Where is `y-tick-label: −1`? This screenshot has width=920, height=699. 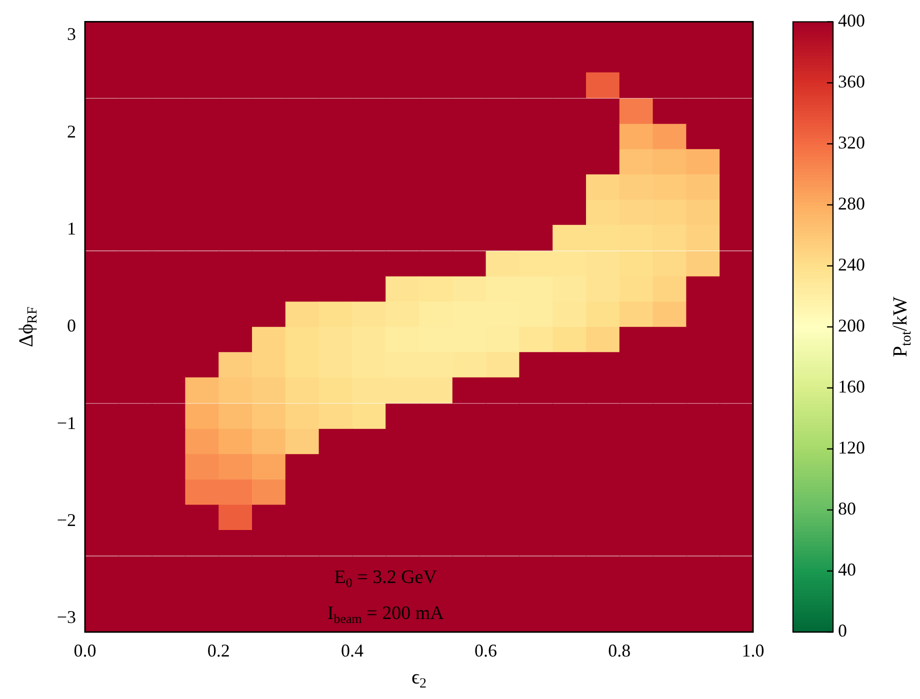
y-tick-label: −1 is located at coordinates (66, 422).